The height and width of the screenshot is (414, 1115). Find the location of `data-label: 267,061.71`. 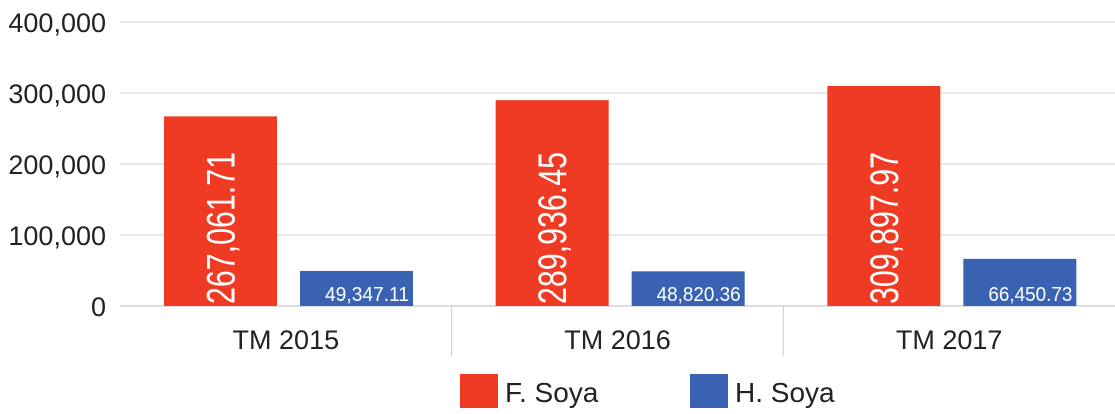

data-label: 267,061.71 is located at coordinates (222, 228).